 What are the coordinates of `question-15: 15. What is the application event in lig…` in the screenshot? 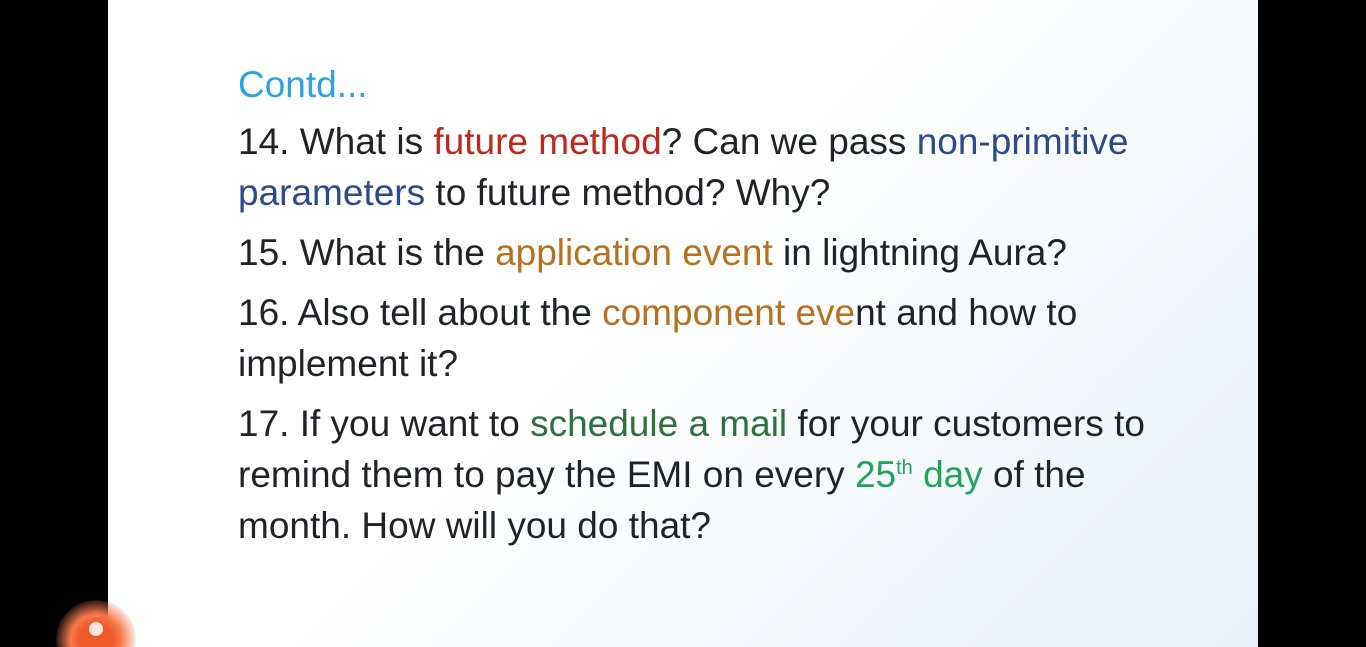 It's located at (733, 252).